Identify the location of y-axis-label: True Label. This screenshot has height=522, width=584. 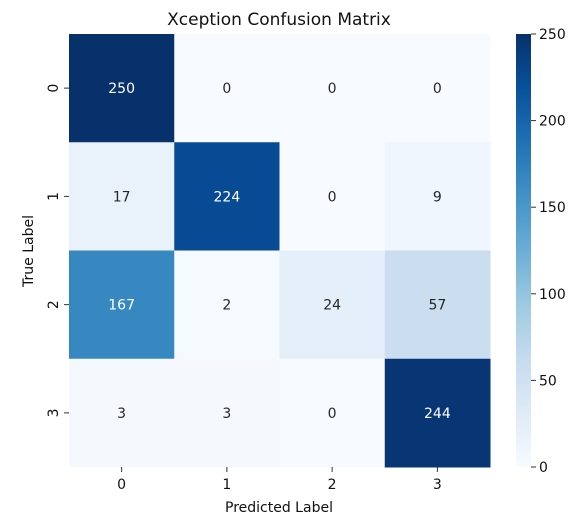
(29, 251).